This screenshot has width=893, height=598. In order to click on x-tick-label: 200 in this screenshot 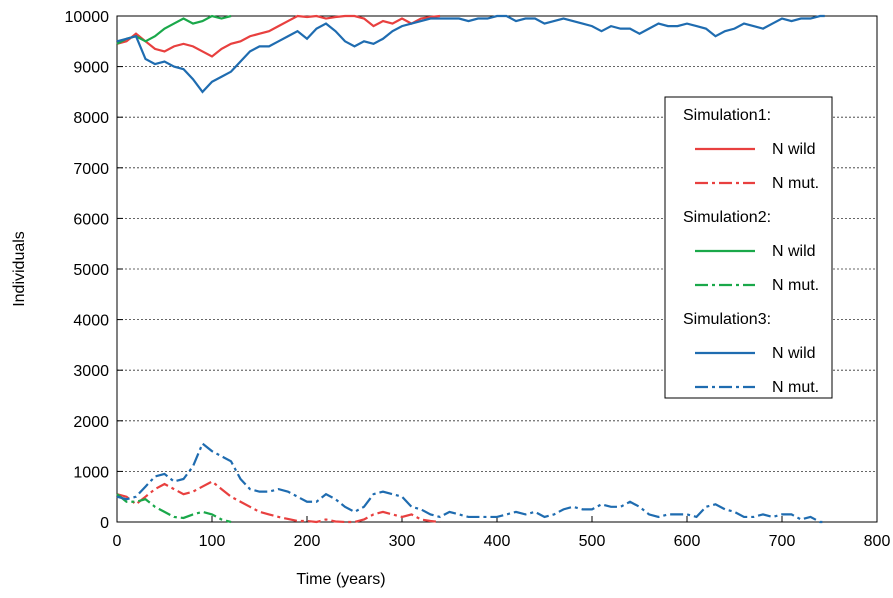, I will do `click(307, 541)`.